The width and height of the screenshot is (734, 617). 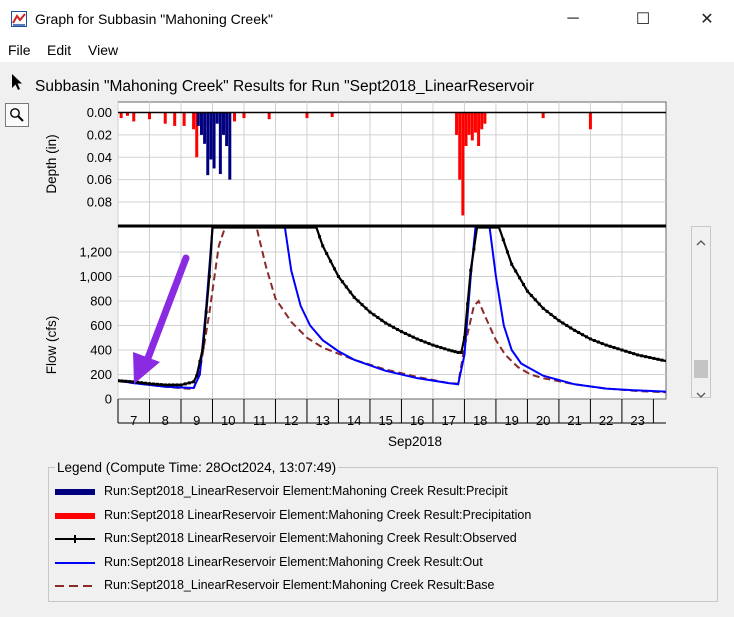 I want to click on flow-tick-label: 200, so click(x=101, y=374).